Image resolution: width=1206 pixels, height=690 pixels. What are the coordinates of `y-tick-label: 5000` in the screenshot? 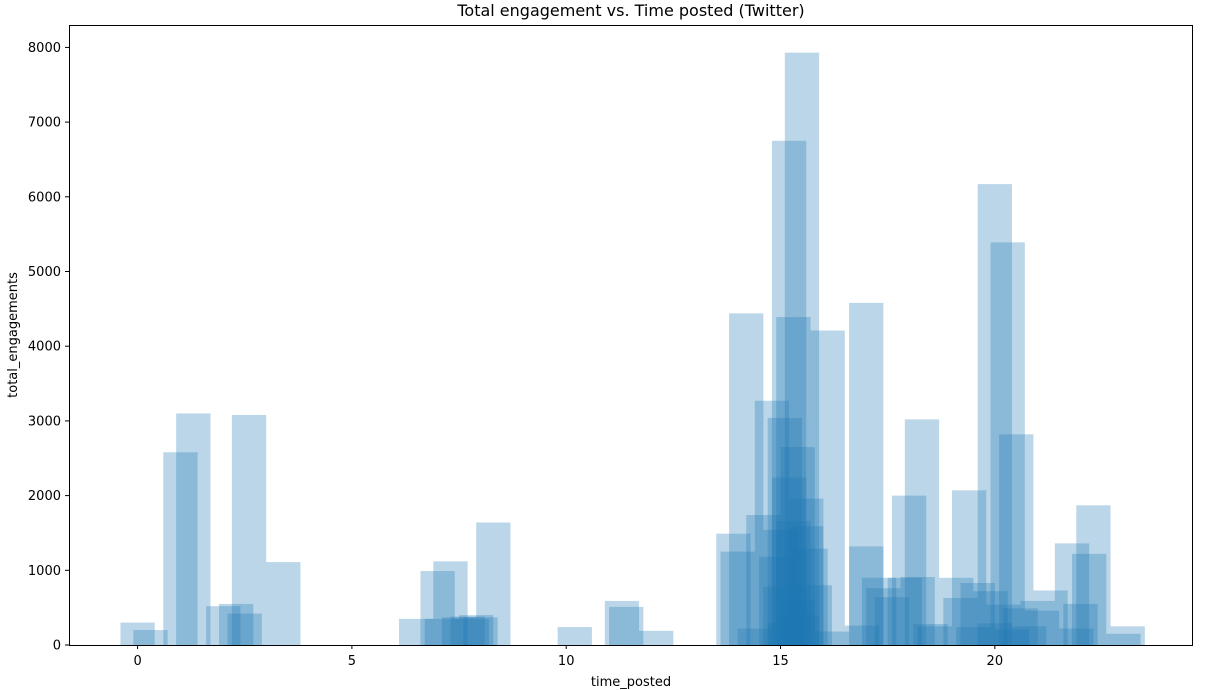 It's located at (44, 272).